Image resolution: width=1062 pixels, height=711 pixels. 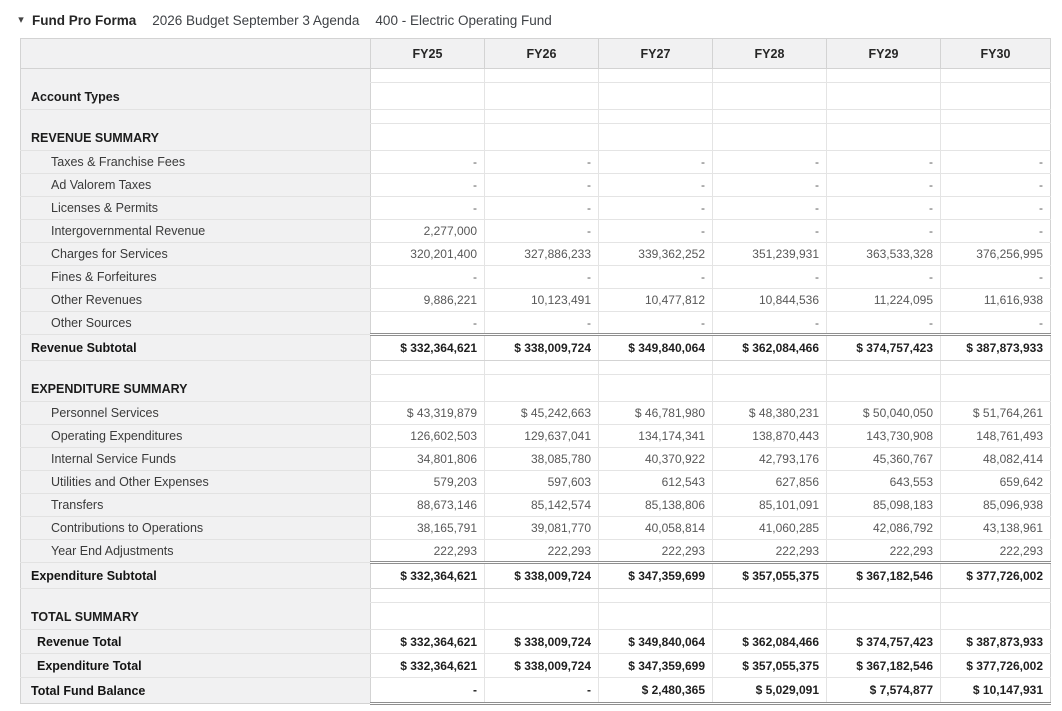 I want to click on value-cell-fy28: 41,060,285, so click(x=769, y=528).